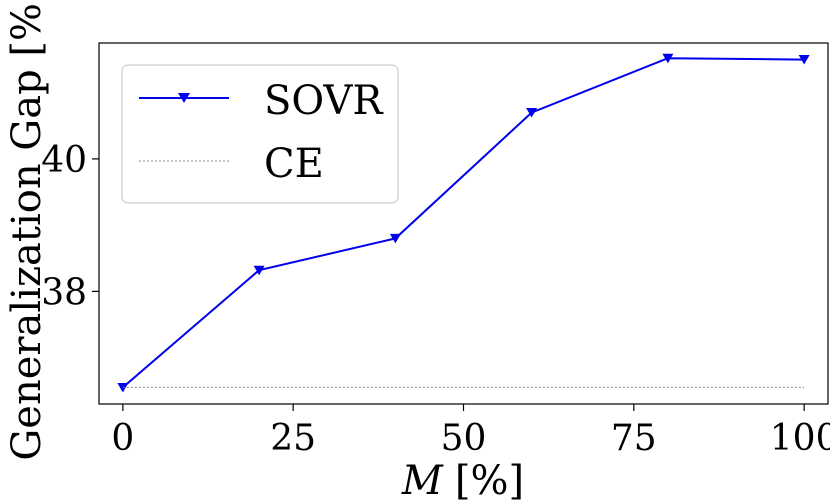 The image size is (830, 504). What do you see at coordinates (70, 226) in the screenshot?
I see `y-axis: 38 40` at bounding box center [70, 226].